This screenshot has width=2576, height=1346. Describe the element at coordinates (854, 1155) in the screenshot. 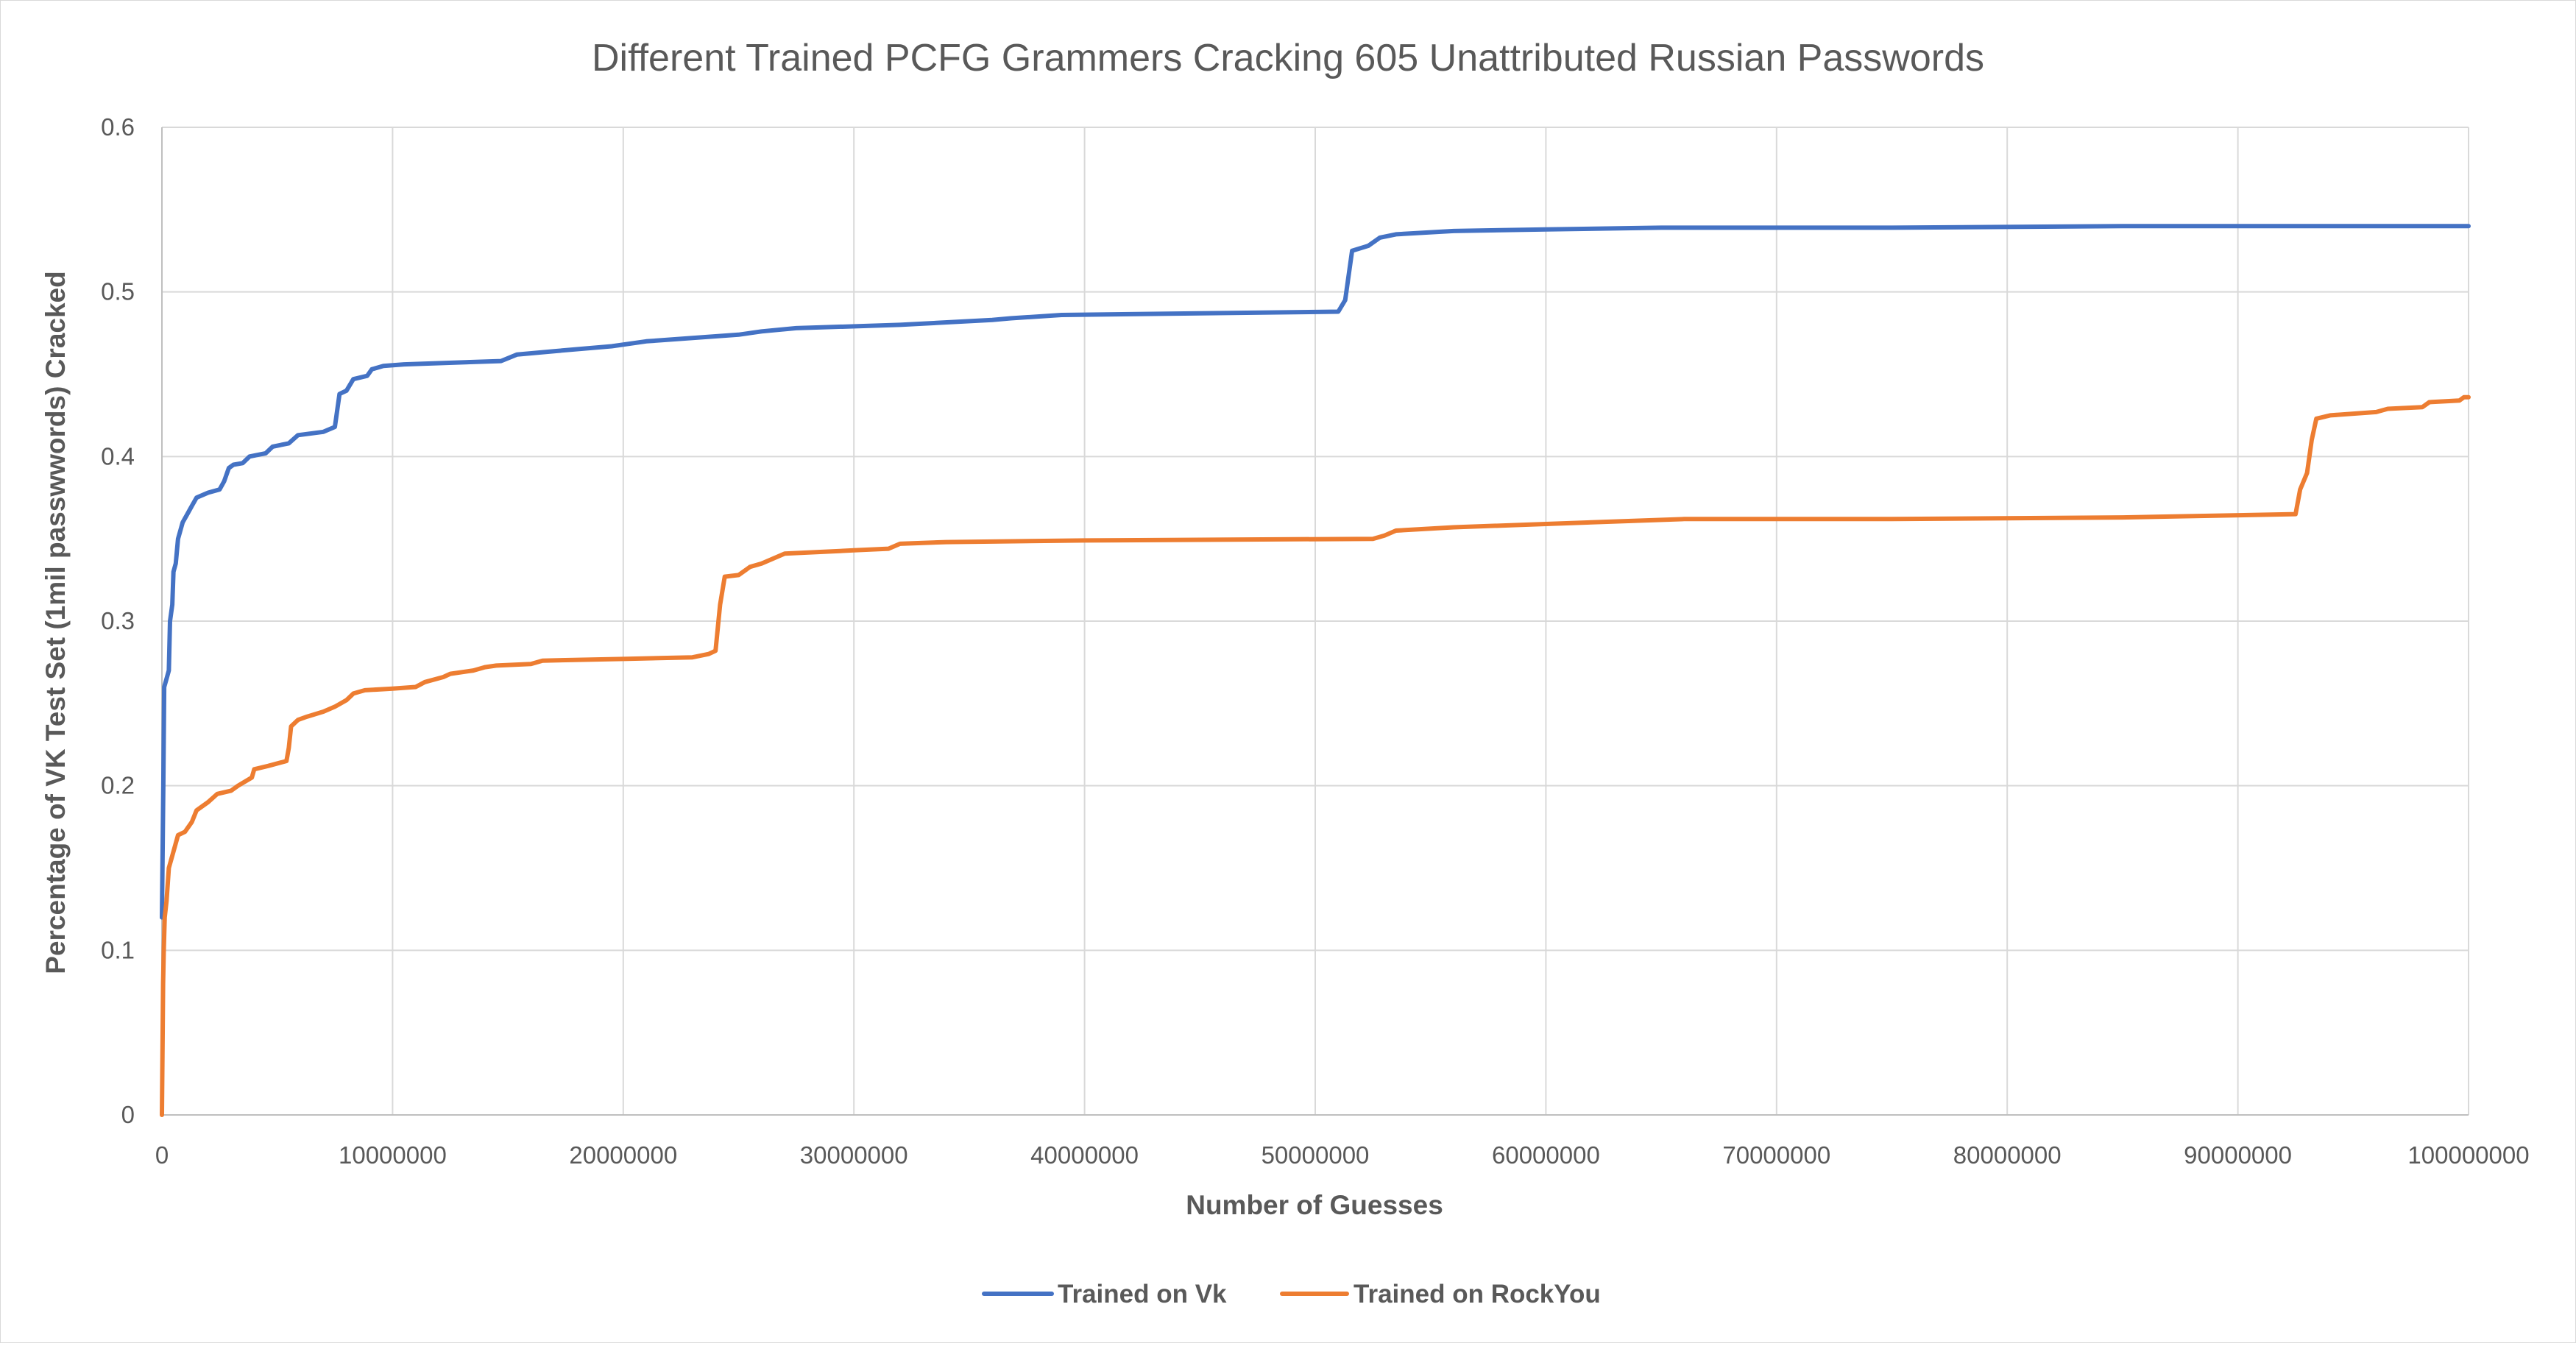

I see `x-tick-label: 30000000` at that location.